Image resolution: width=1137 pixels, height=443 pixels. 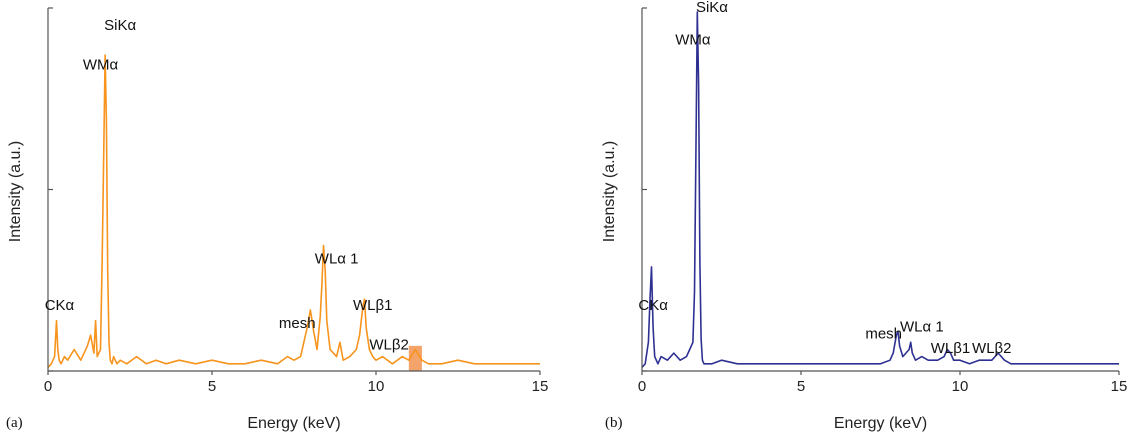 What do you see at coordinates (297, 323) in the screenshot?
I see `peak-label-a: mesh` at bounding box center [297, 323].